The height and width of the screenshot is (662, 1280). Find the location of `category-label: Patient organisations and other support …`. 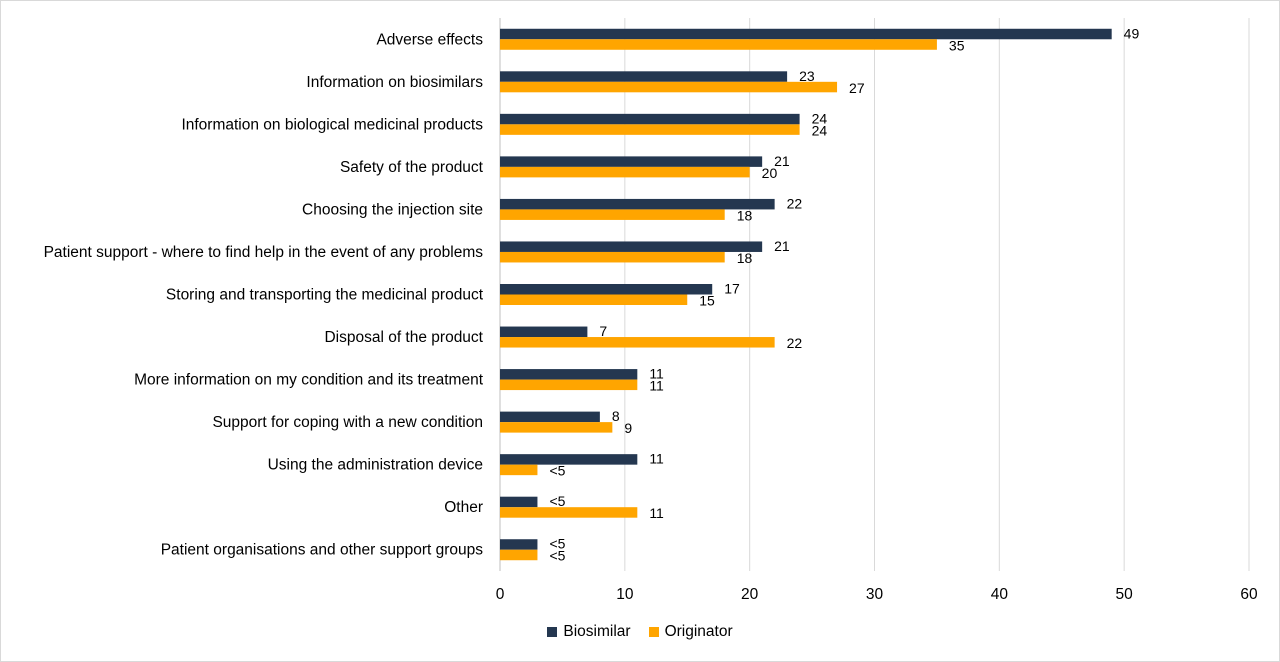

category-label: Patient organisations and other support … is located at coordinates (322, 550).